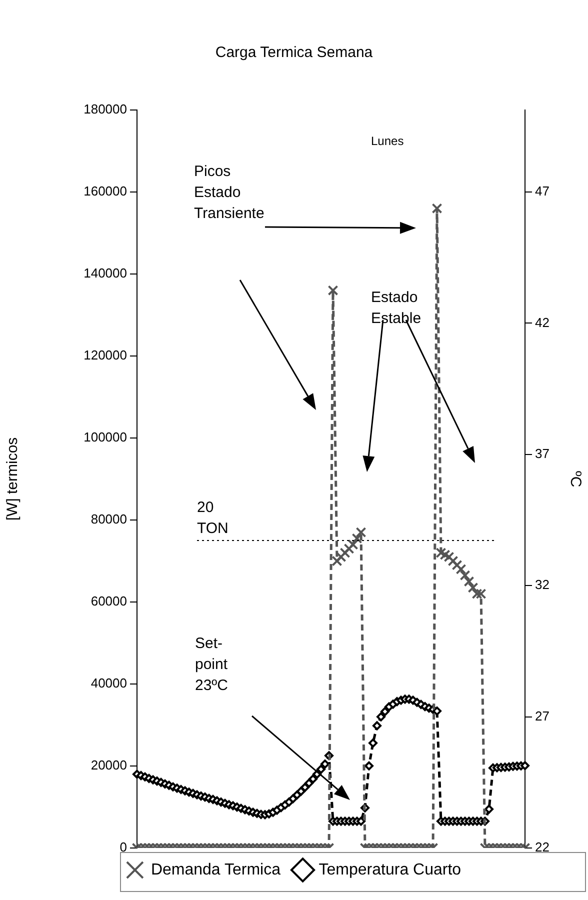 The image size is (588, 900). Describe the element at coordinates (396, 308) in the screenshot. I see `annotation: Estado Estable` at that location.